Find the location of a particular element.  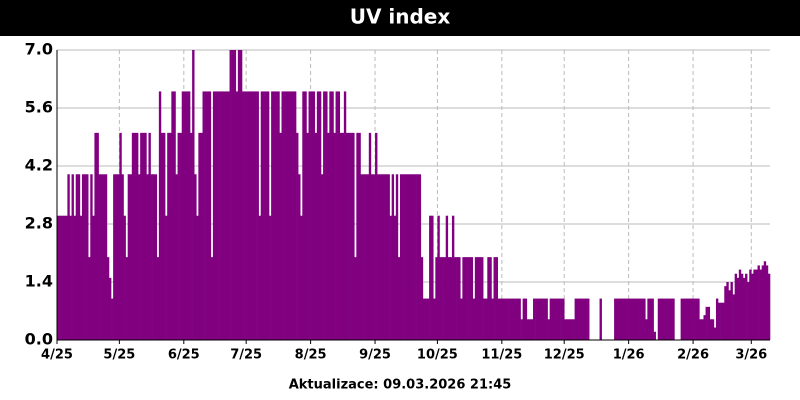

y-tick-label: 7.0 is located at coordinates (39, 49).